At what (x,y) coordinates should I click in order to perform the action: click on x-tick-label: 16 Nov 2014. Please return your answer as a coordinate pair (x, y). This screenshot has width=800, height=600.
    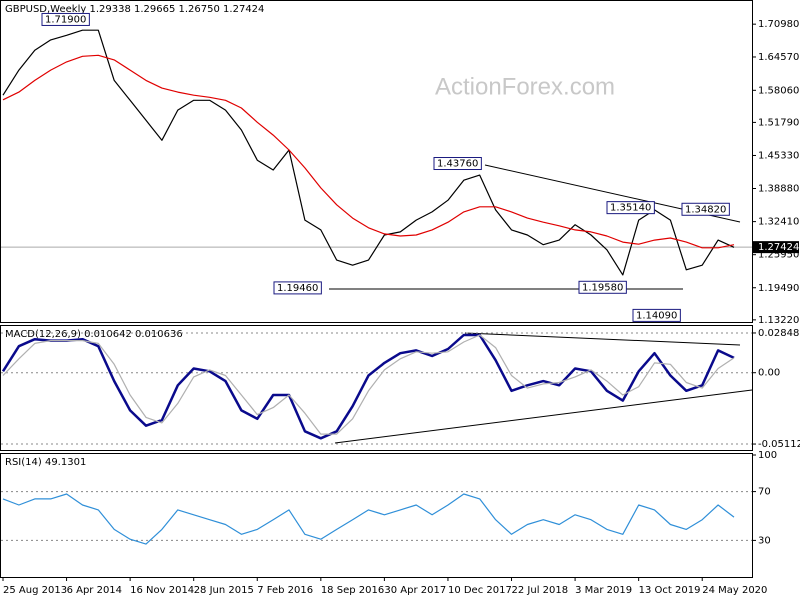
    Looking at the image, I should click on (162, 590).